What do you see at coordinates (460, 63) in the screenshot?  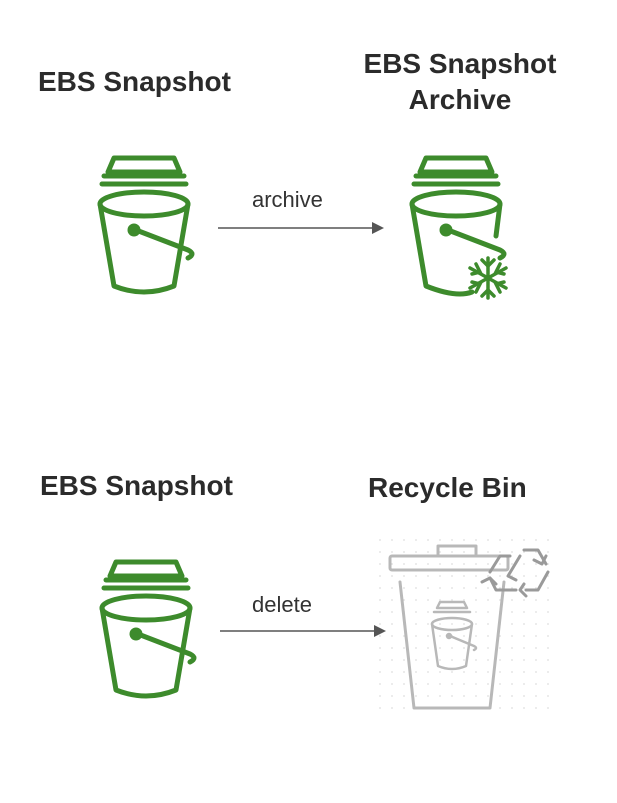 I see `archive-title-line-1: EBS Snapshot` at bounding box center [460, 63].